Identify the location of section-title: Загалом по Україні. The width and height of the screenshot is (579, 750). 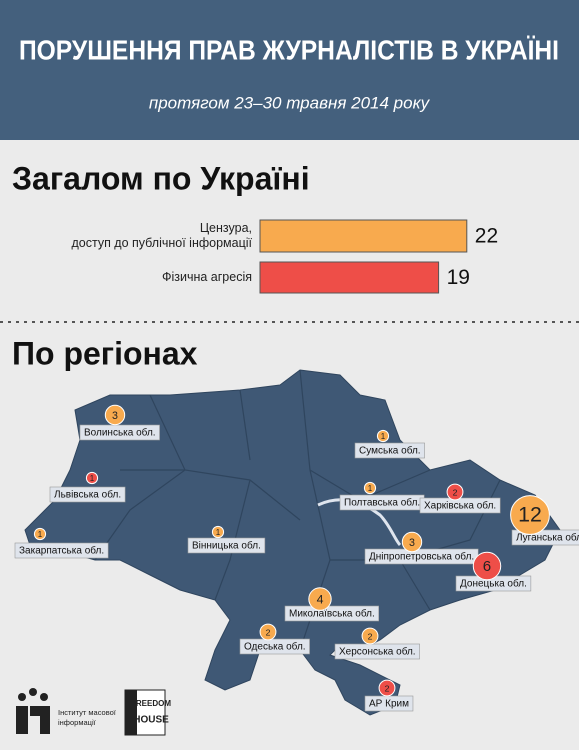
(161, 178).